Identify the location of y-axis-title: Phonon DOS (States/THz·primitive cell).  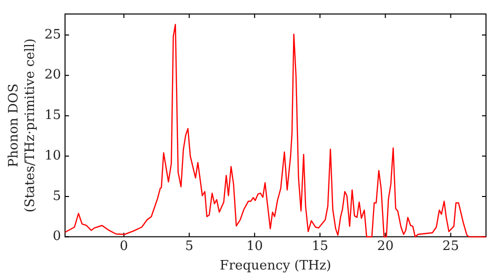
(22, 125).